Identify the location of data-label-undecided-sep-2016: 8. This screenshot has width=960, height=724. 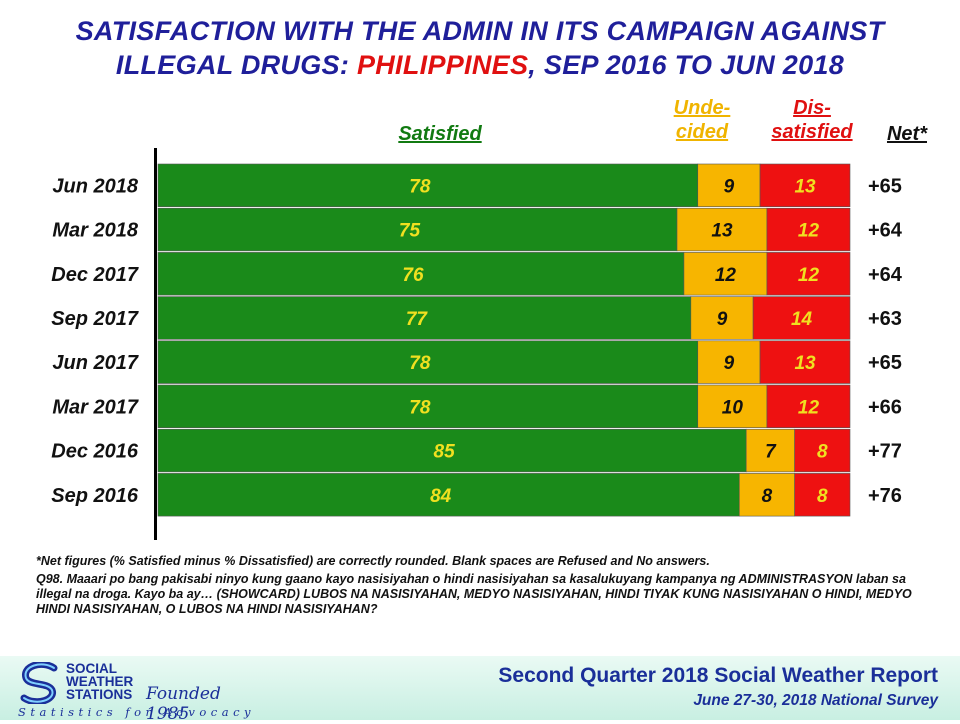
(767, 496).